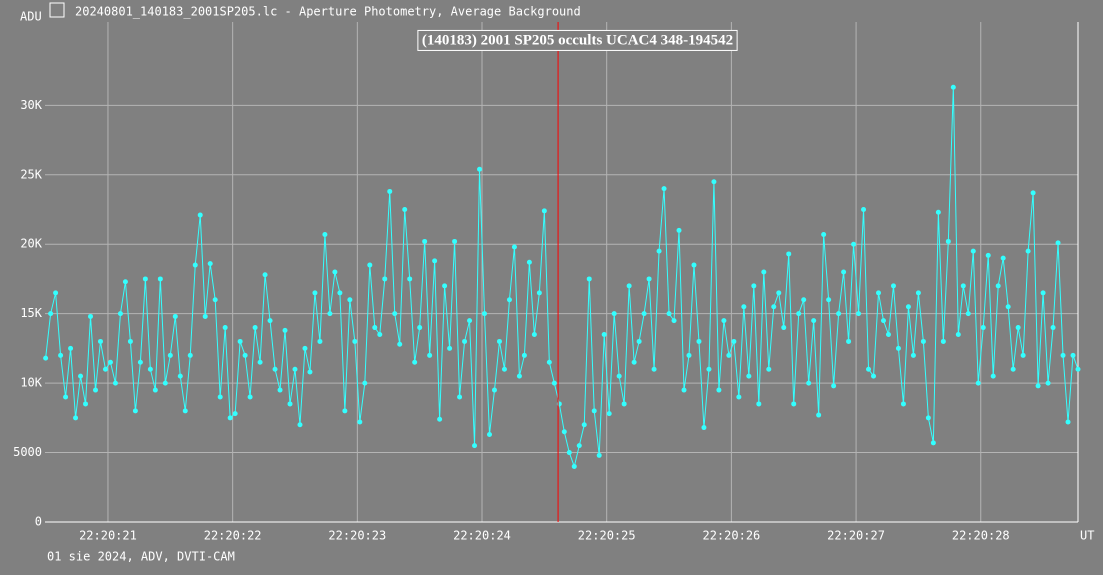 This screenshot has height=575, width=1103. Describe the element at coordinates (482, 536) in the screenshot. I see `x-tick-label: 22:20:24` at that location.